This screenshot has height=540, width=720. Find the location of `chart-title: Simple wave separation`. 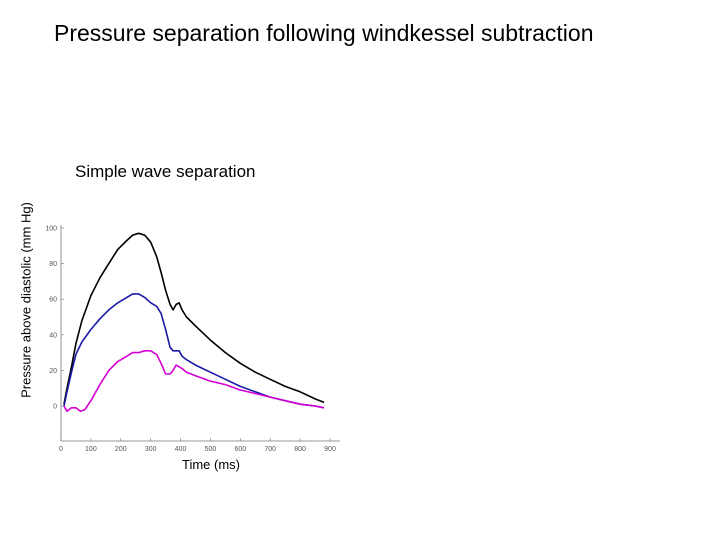

chart-title: Simple wave separation is located at coordinates (165, 171).